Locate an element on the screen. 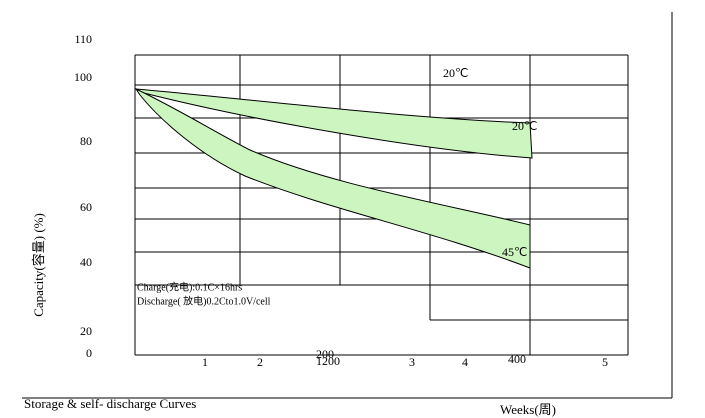 This screenshot has width=705, height=418. y-tick-label: 100 is located at coordinates (83, 77).